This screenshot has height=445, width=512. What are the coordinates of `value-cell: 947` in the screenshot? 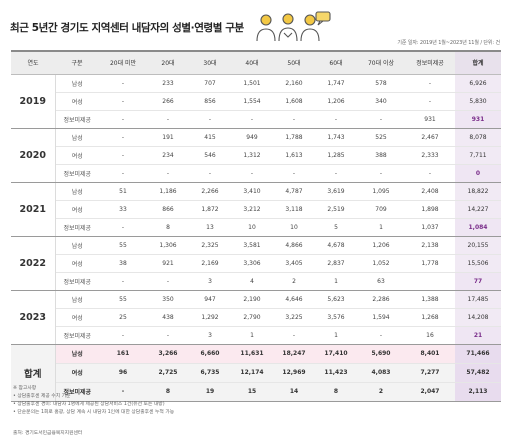 It's located at (210, 299).